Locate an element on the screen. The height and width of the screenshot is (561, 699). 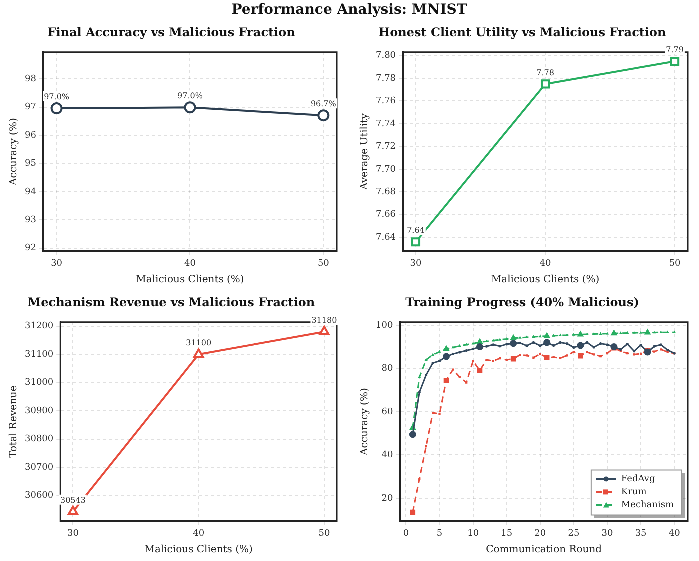
chart-title: Honest Client Utility vs Malicious Fraction is located at coordinates (522, 32).